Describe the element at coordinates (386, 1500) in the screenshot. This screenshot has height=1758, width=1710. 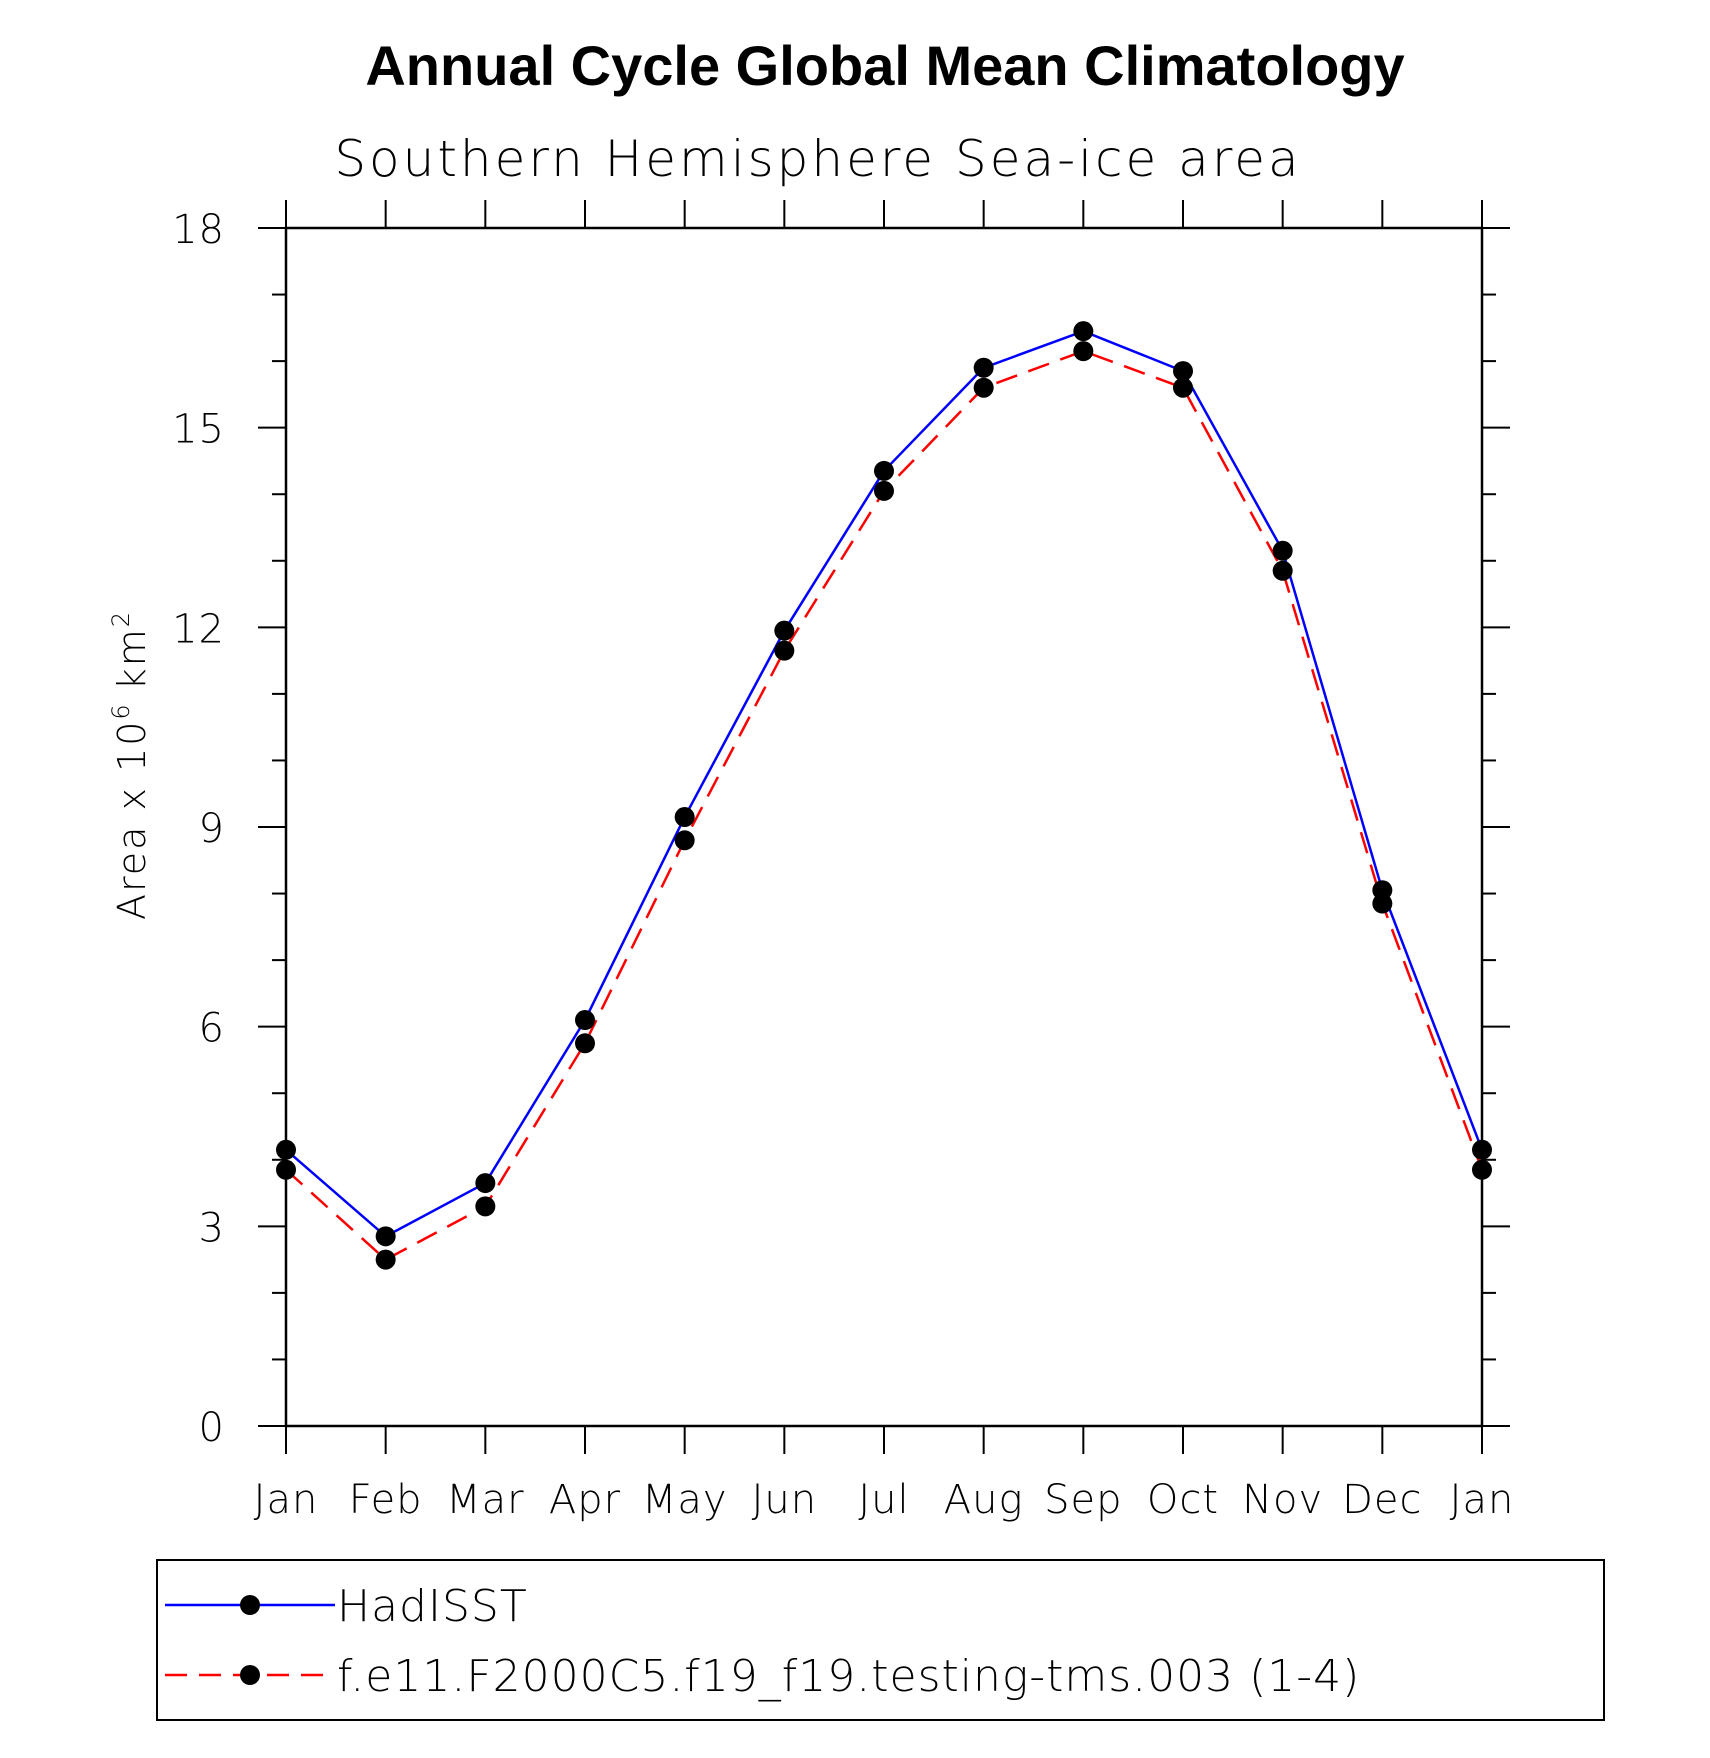
I see `x-tick-label: Feb` at that location.